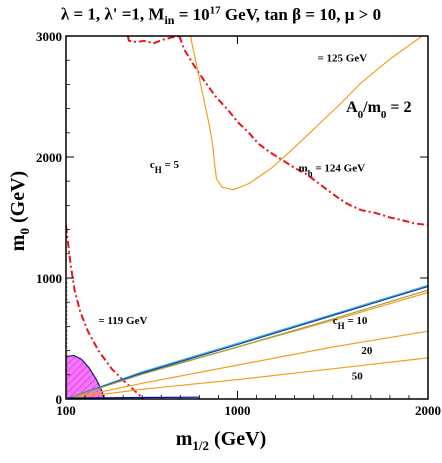  I want to click on annotation-ch-50: 50, so click(358, 377).